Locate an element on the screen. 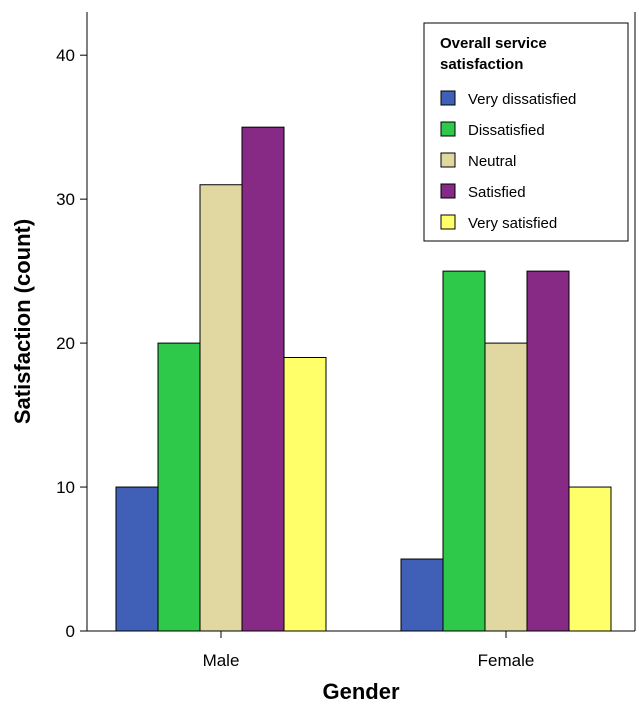  legend-title-line-2: satisfaction is located at coordinates (481, 64).